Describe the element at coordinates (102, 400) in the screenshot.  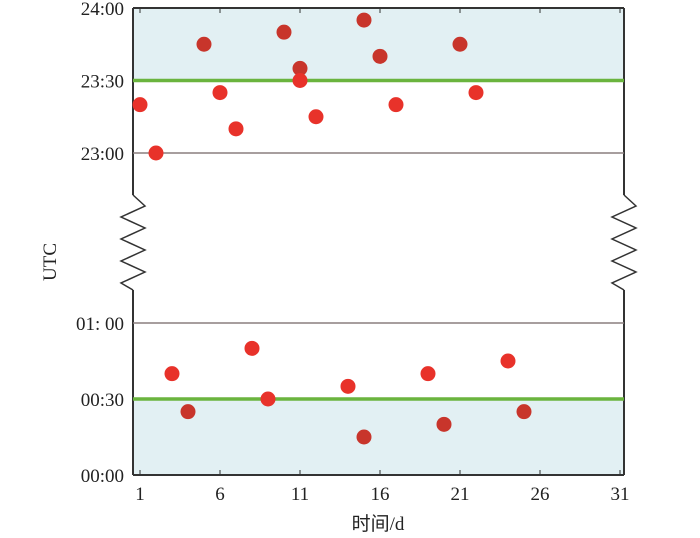
I see `y-tick-label: 00:30` at that location.